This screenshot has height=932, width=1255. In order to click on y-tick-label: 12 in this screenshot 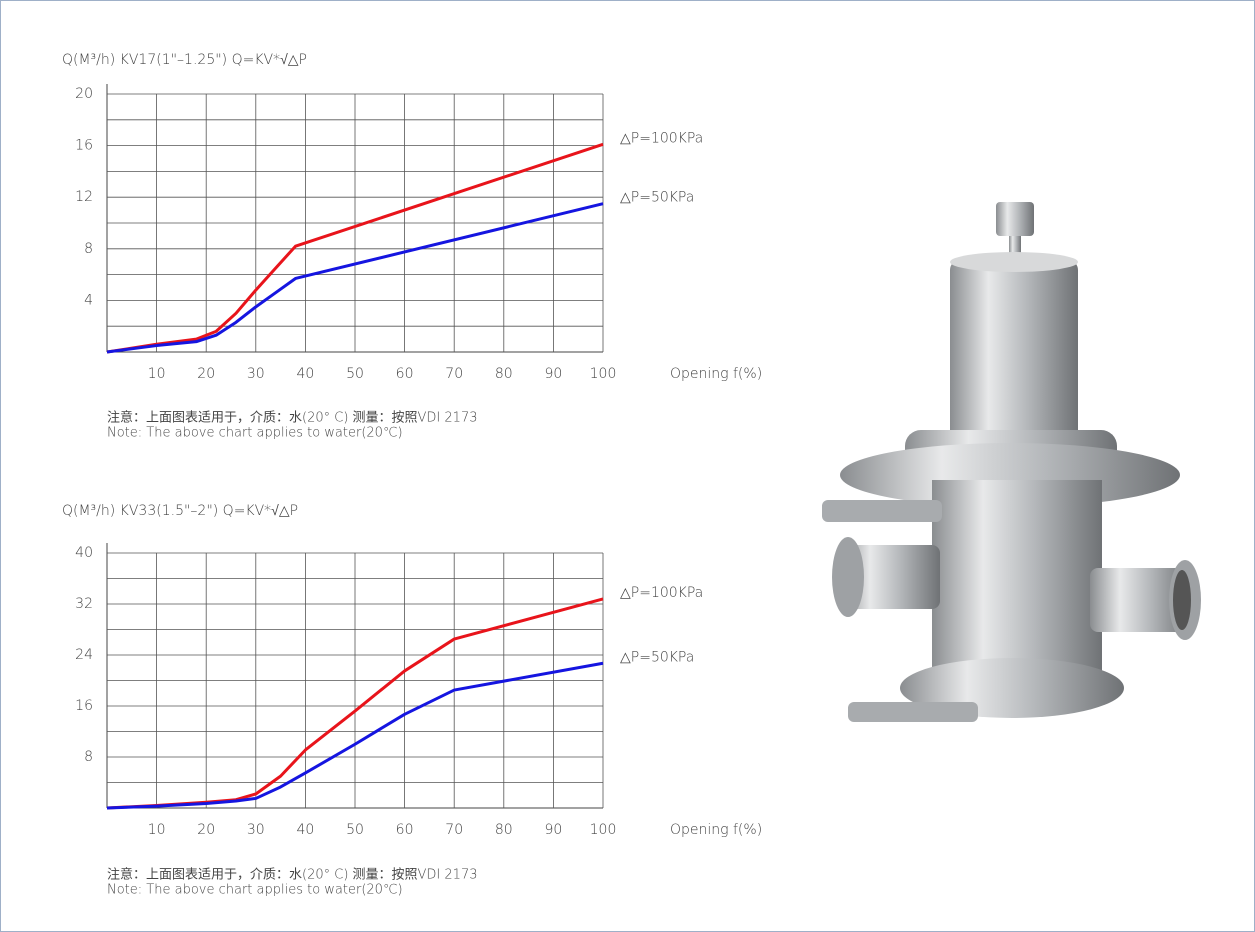, I will do `click(84, 197)`.